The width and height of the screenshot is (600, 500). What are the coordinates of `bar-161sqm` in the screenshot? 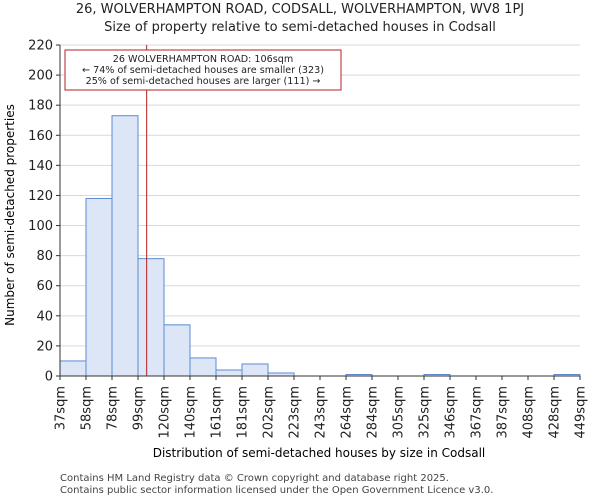 It's located at (229, 373).